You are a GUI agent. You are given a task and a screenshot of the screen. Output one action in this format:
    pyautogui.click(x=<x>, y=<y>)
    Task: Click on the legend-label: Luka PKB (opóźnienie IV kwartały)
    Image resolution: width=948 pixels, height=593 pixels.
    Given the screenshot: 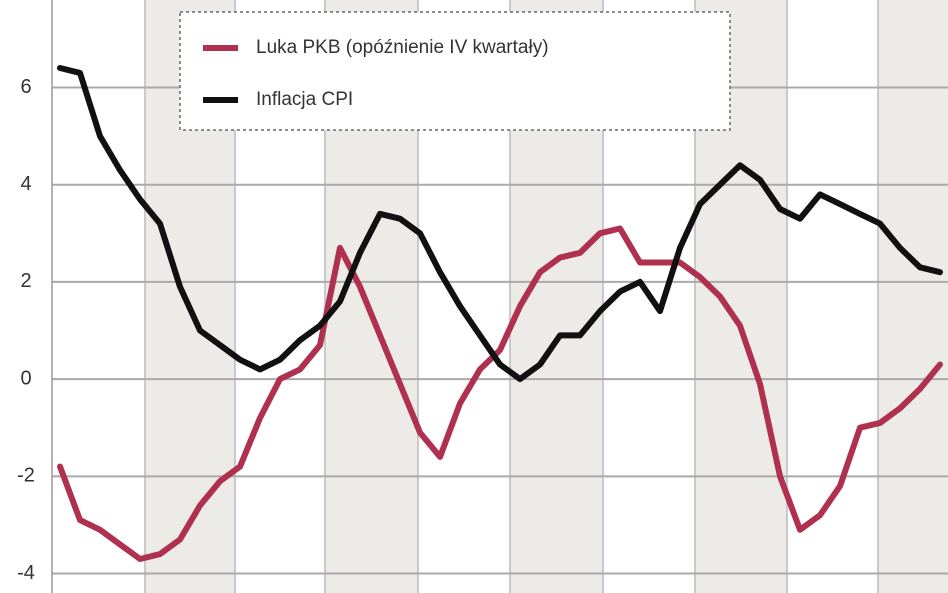 What is the action you would take?
    pyautogui.click(x=402, y=47)
    